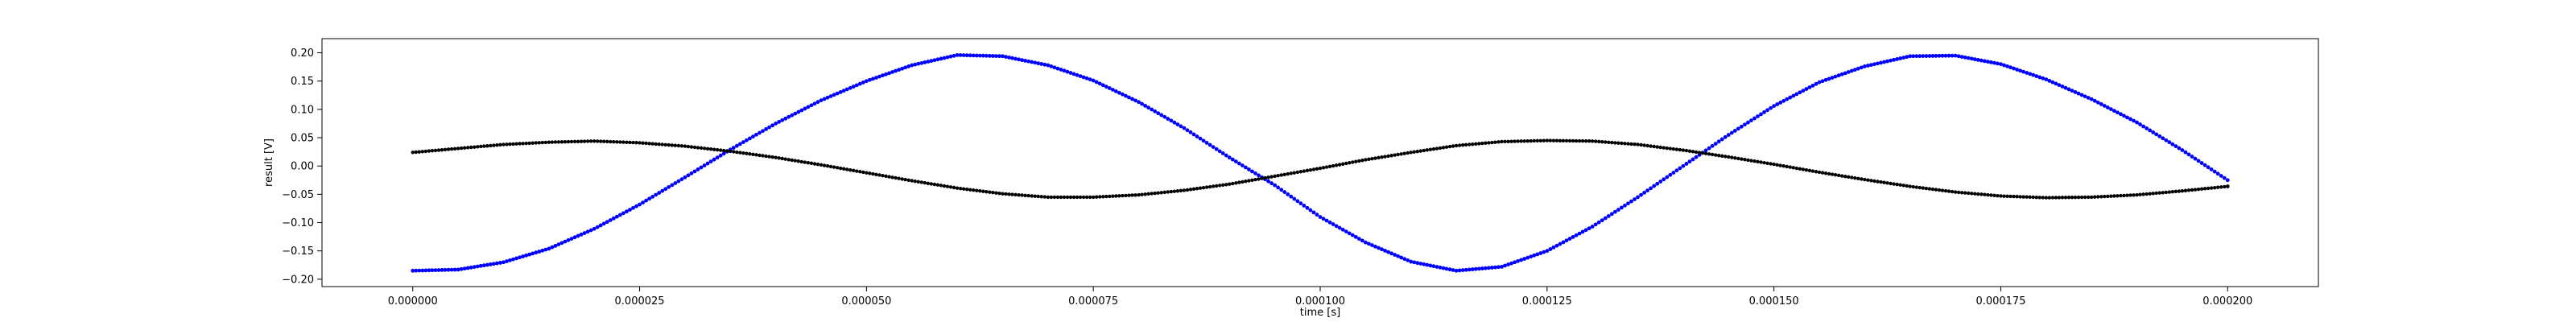 This screenshot has width=2576, height=322. I want to click on x-tick-label: 0.000050, so click(866, 301).